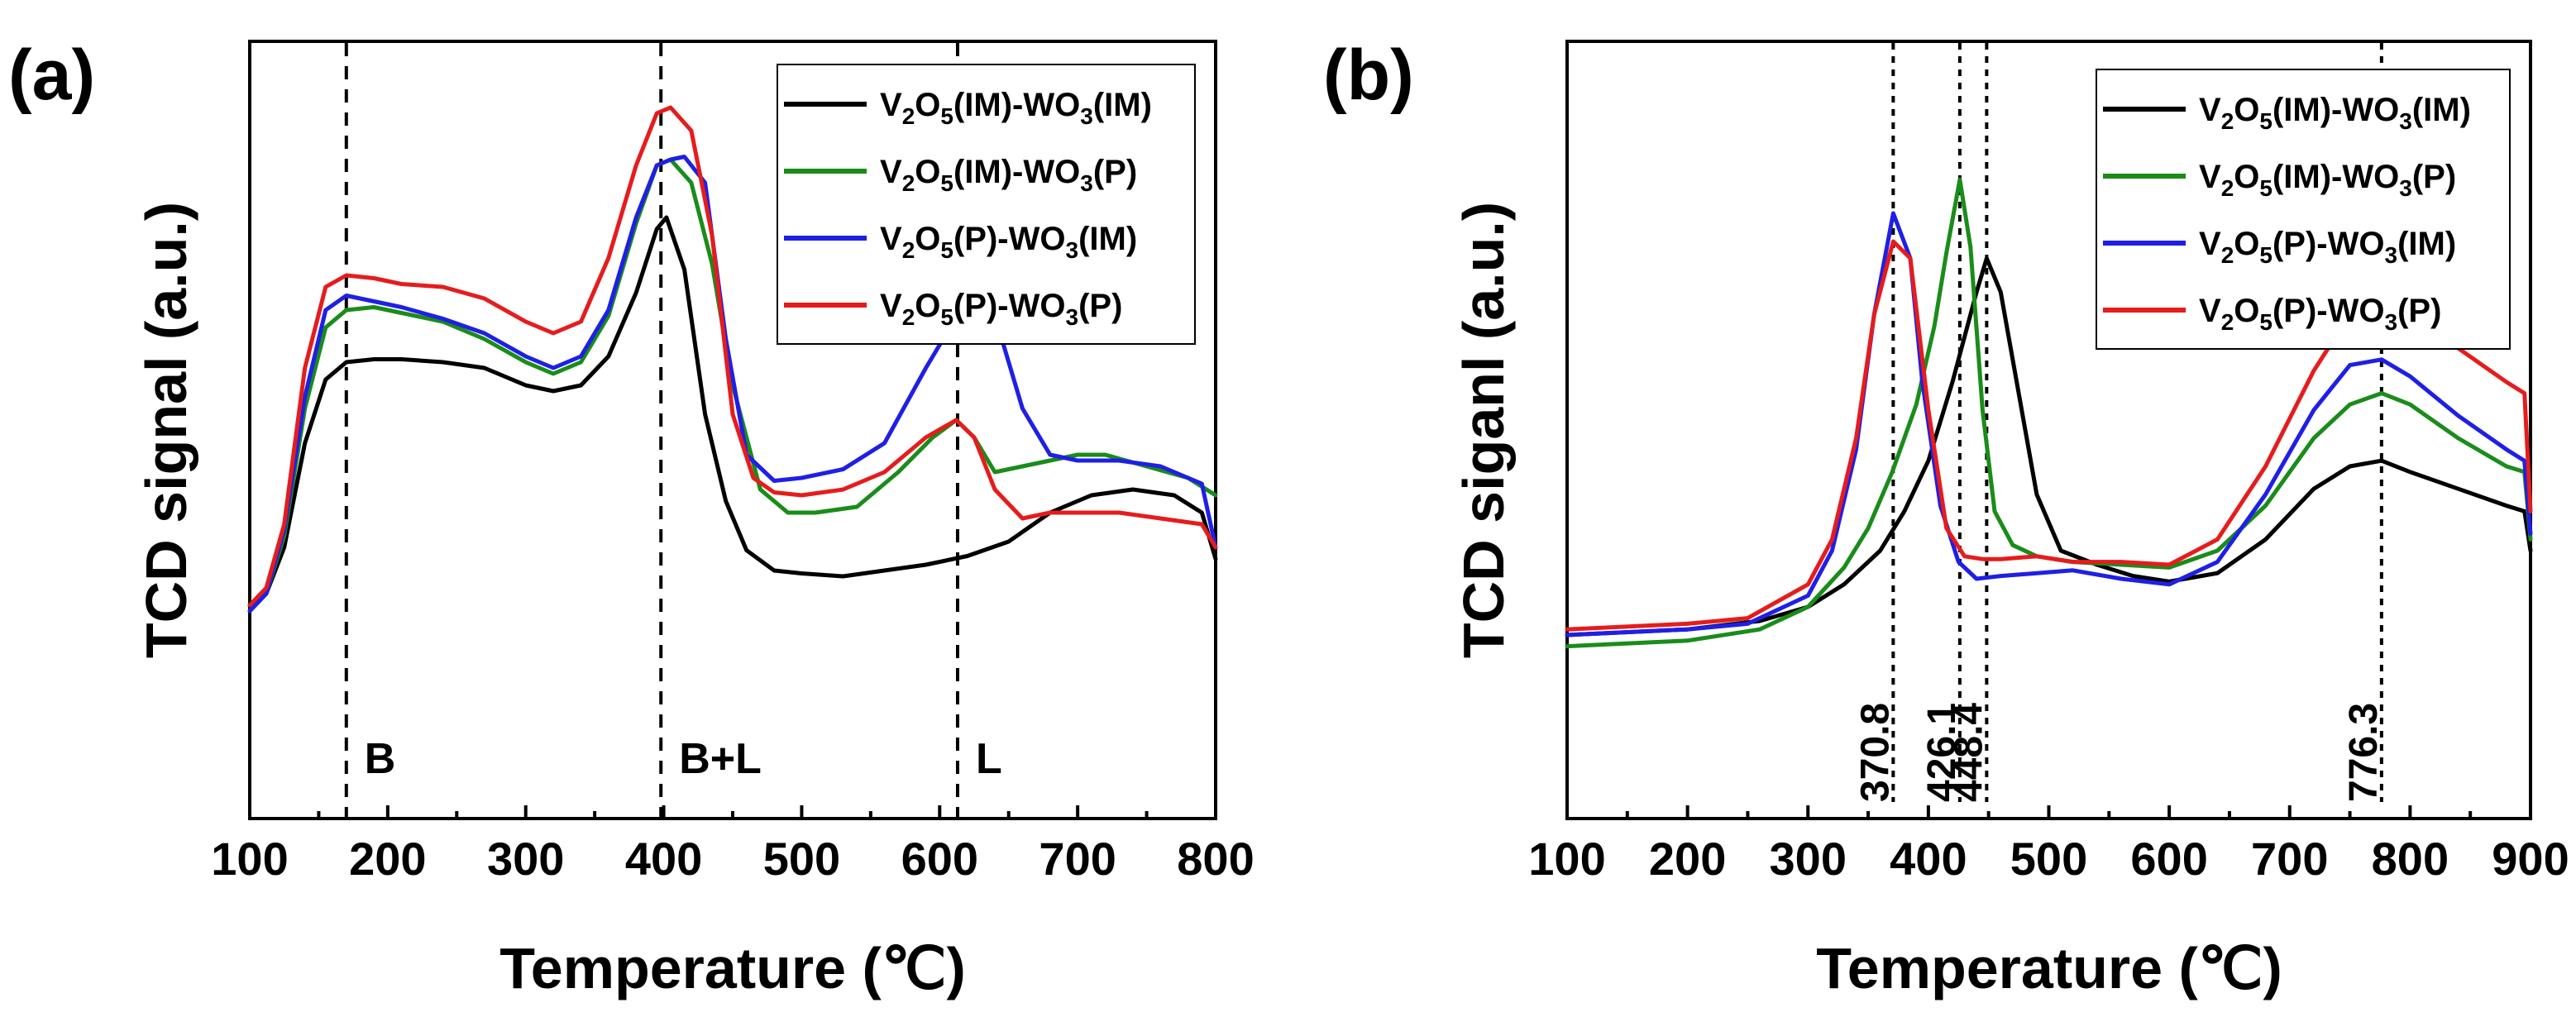  I want to click on panel-a-x-axis-ticks: 100 200 300 400 500 600 700 800, so click(733, 845).